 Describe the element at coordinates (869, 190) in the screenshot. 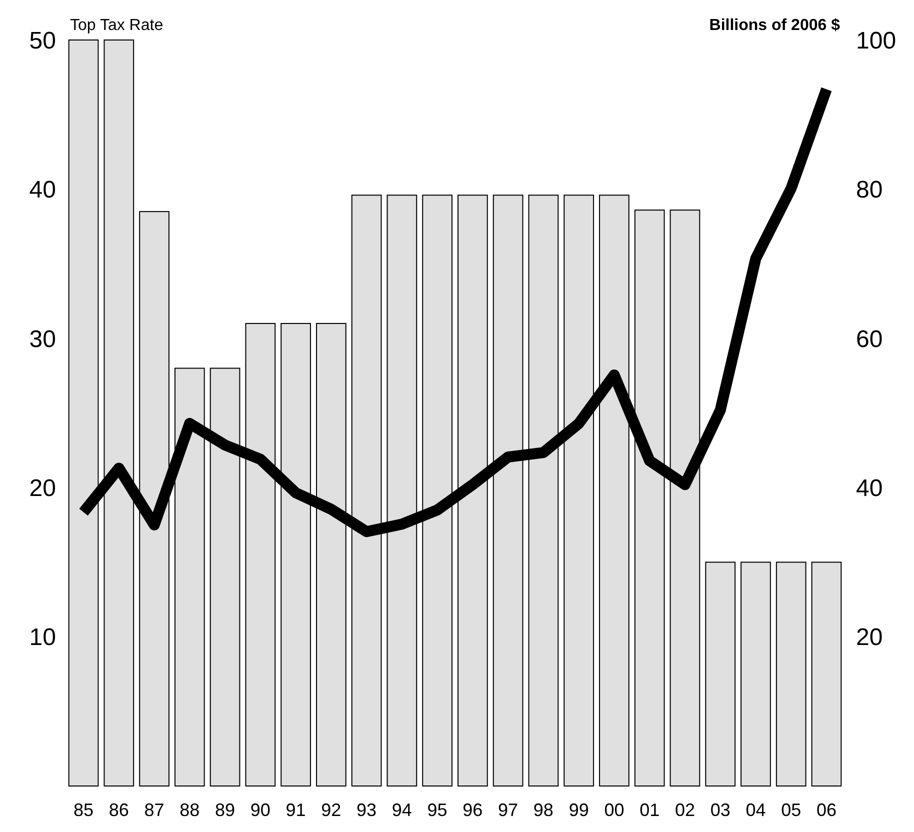

I see `y2-tick-label: 80` at that location.